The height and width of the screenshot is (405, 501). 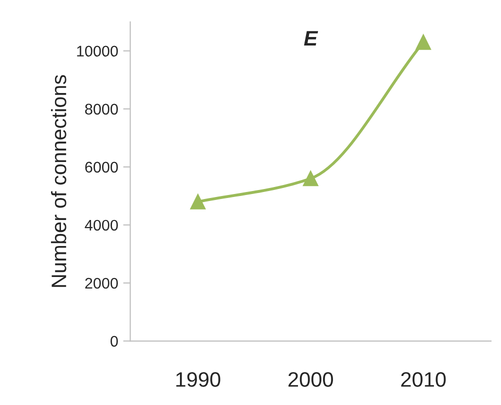 What do you see at coordinates (101, 283) in the screenshot?
I see `y-tick-label: 2000` at bounding box center [101, 283].